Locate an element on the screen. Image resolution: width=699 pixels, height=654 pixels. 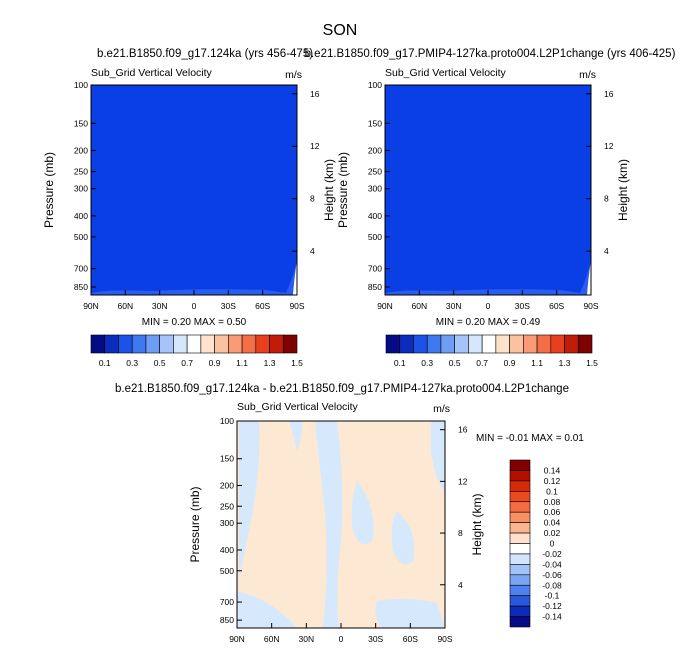
stats-label: MIN = -0.01 MAX = 0.01 is located at coordinates (530, 438).